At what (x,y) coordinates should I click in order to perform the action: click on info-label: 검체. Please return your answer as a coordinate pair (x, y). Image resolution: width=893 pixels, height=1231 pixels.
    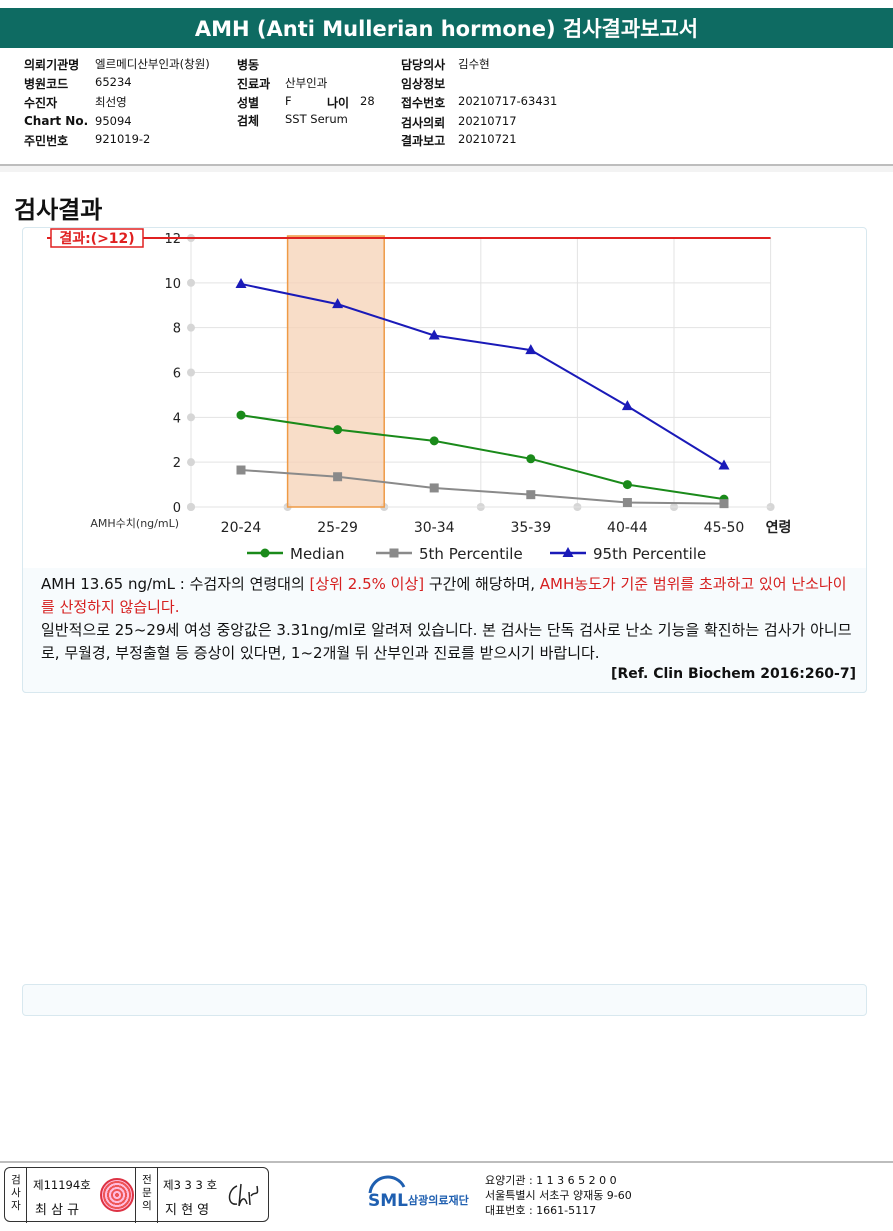
    Looking at the image, I should click on (248, 121).